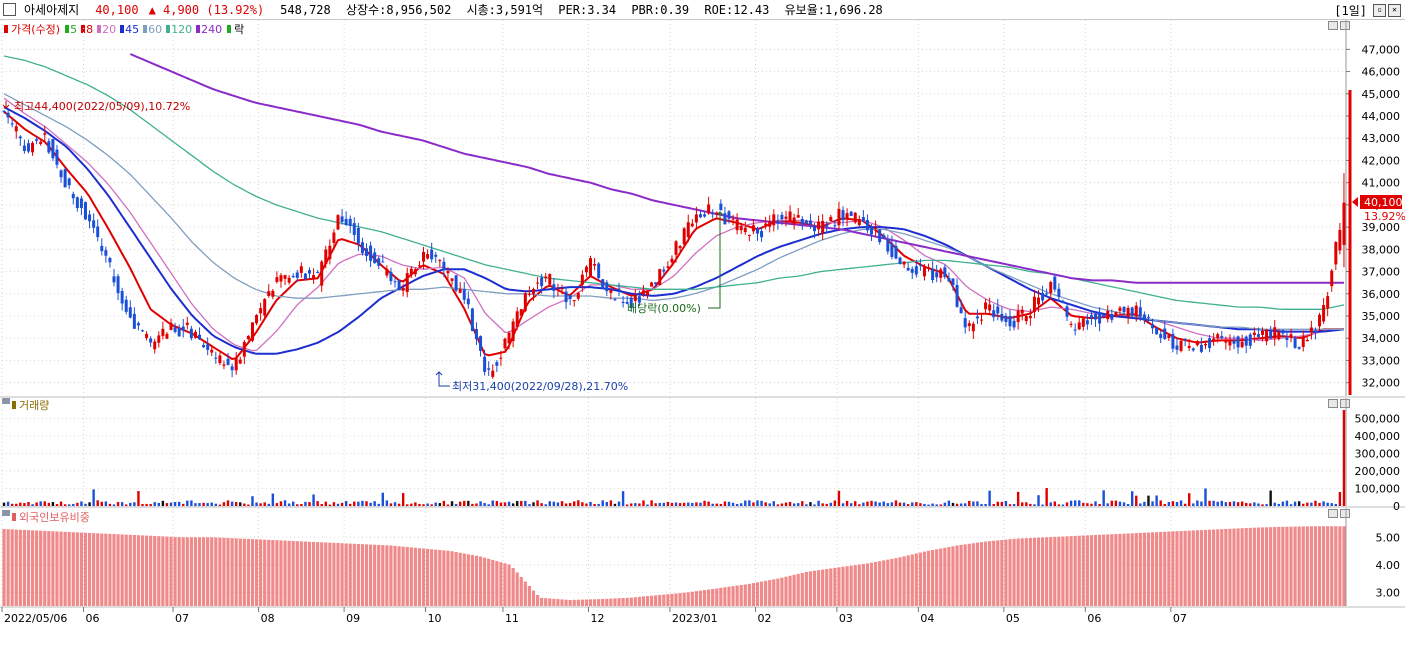  I want to click on close-window-icon: ✕, so click(1394, 10).